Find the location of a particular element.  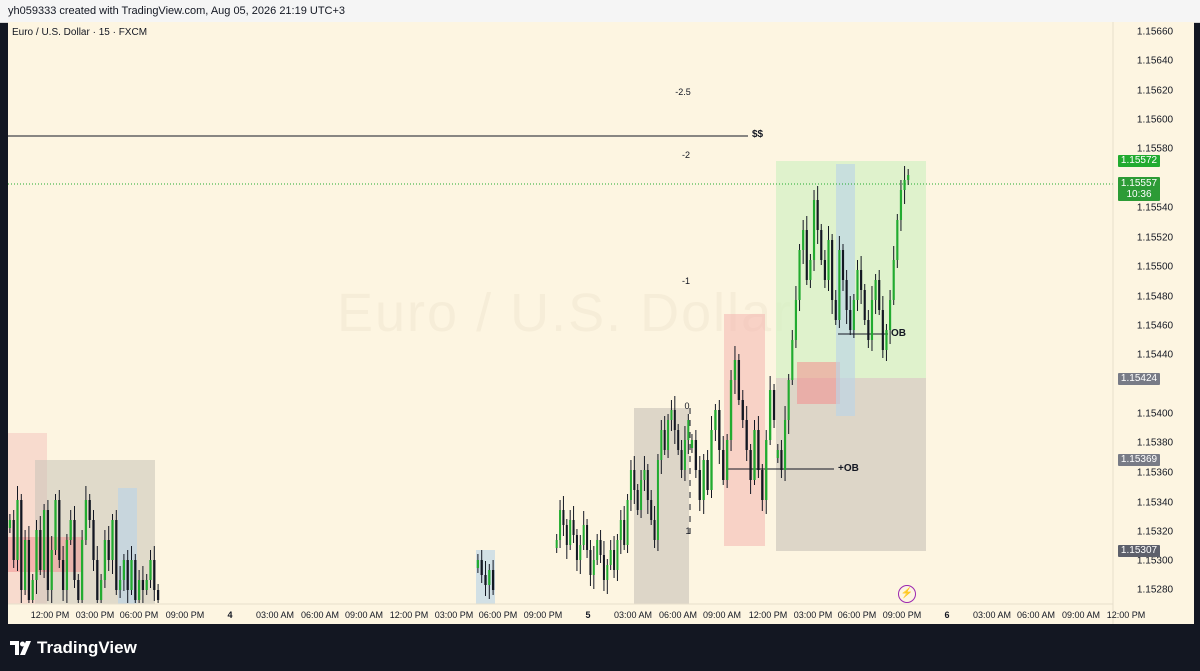

price-tick-label: 1.15480 is located at coordinates (1155, 297).